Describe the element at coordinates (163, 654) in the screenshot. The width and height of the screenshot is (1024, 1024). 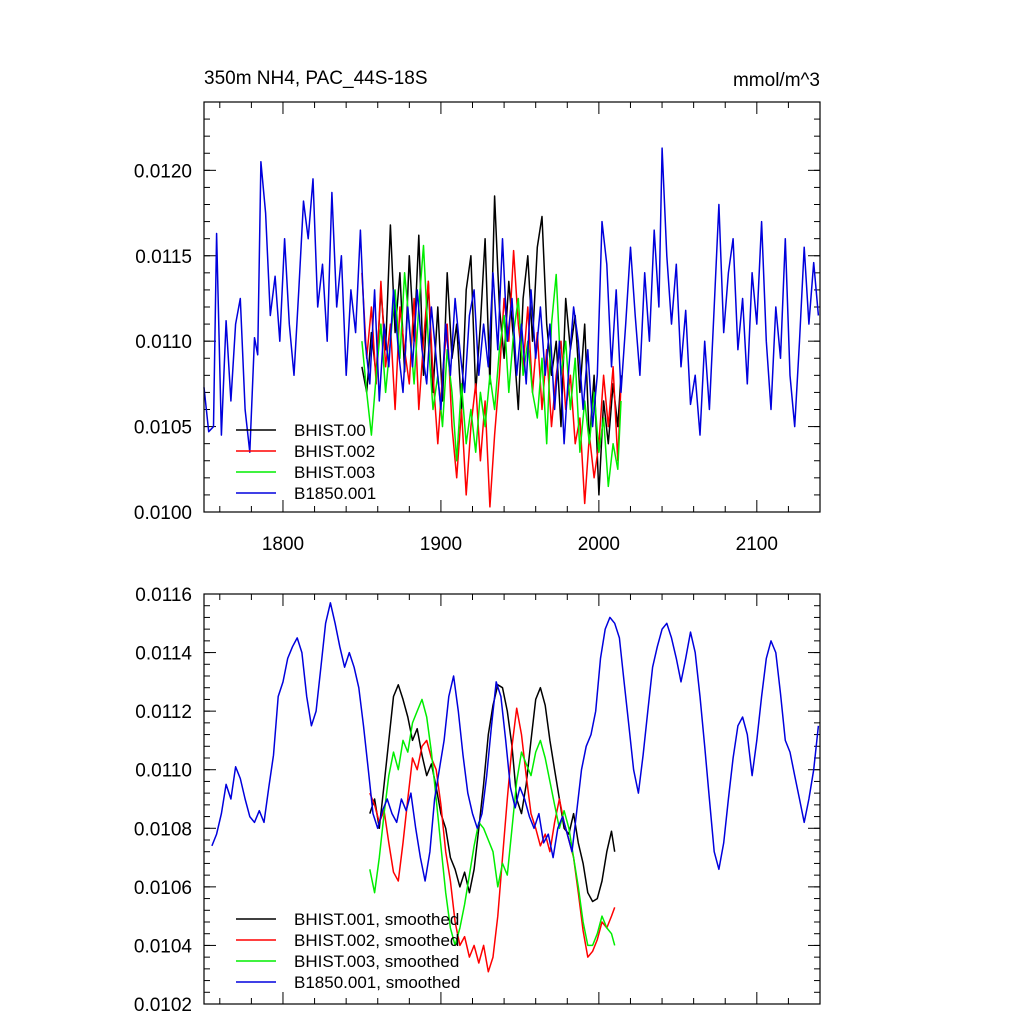
I see `y-tick-label: 0.0114` at that location.